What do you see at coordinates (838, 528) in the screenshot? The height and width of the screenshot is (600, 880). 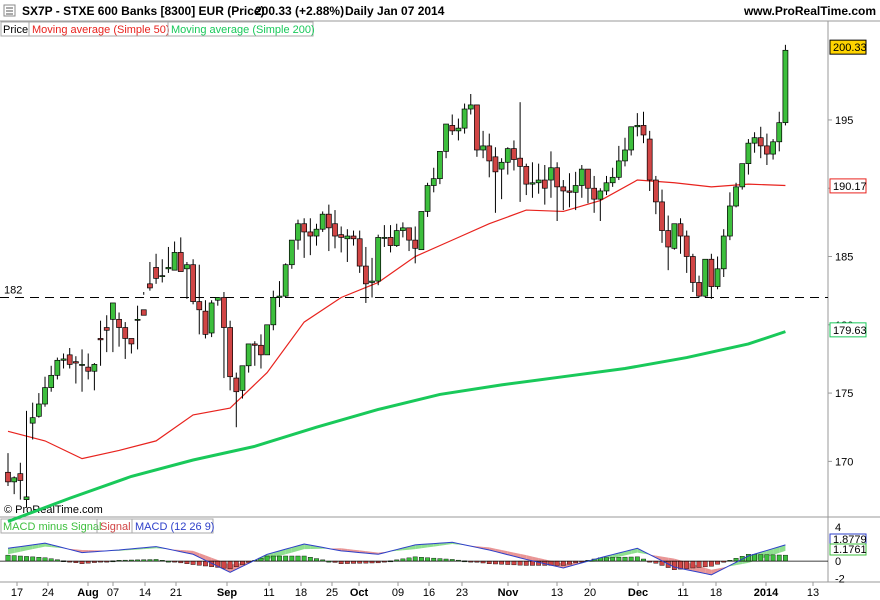 I see `macd-y-tick-label: 4` at bounding box center [838, 528].